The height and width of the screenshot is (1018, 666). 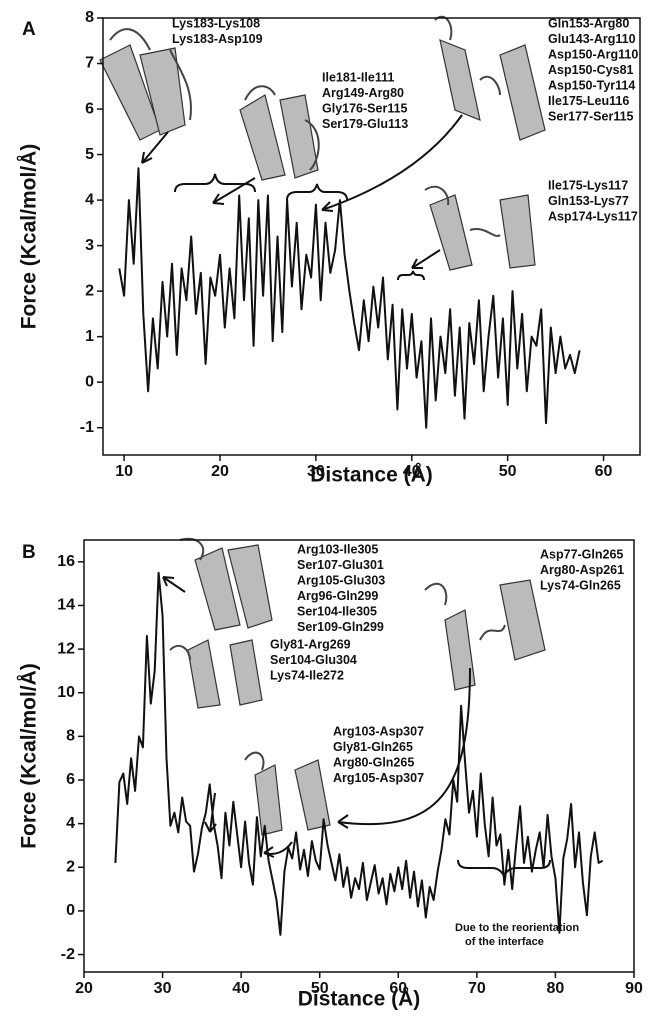 I want to click on interaction-label: Asp77-Gln265, so click(x=581, y=554).